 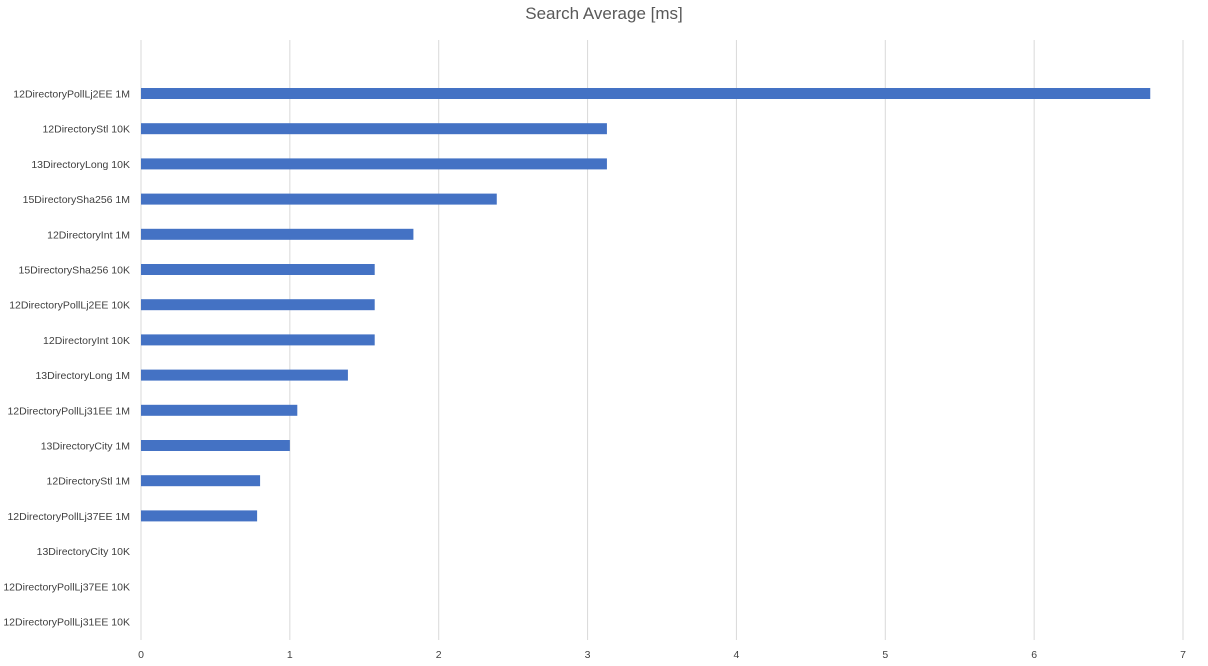 I want to click on x-tick-label: 5, so click(x=885, y=655).